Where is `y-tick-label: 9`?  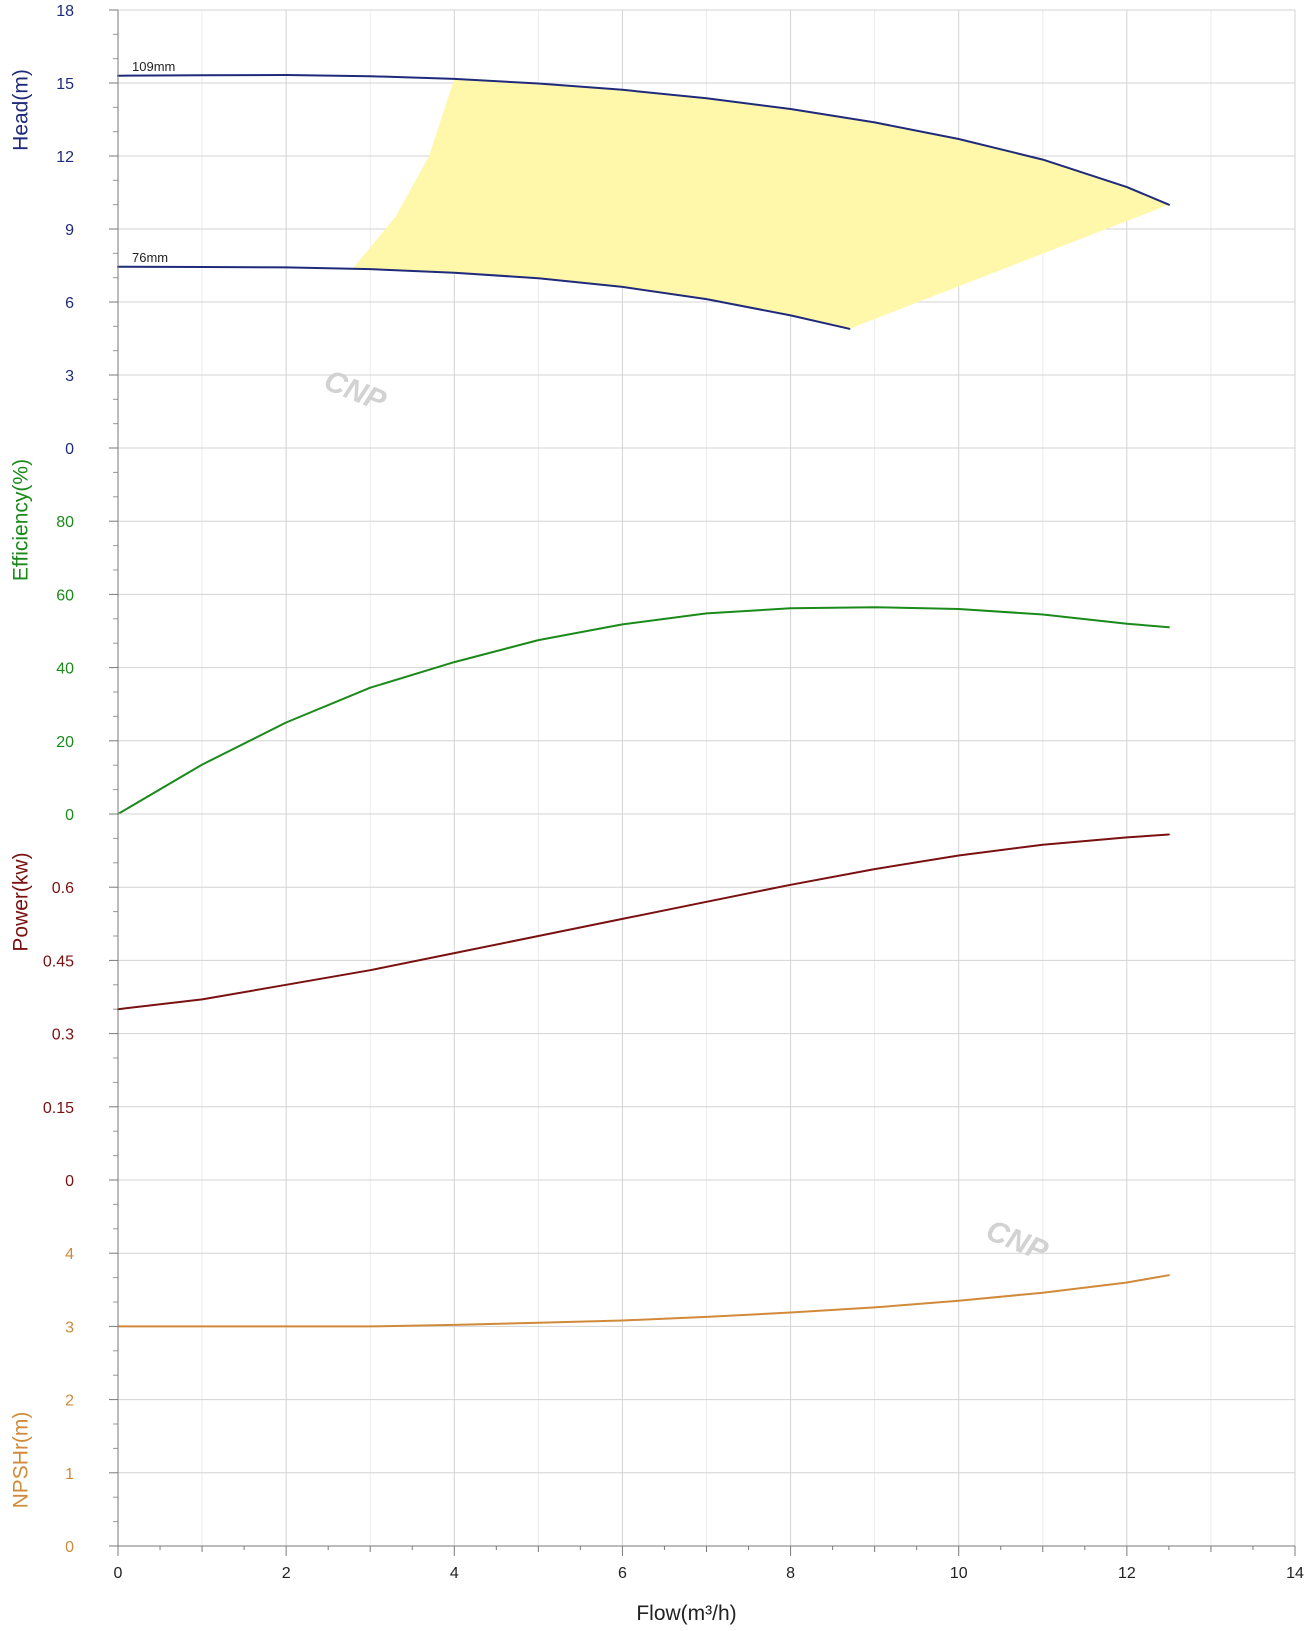
y-tick-label: 9 is located at coordinates (69, 230).